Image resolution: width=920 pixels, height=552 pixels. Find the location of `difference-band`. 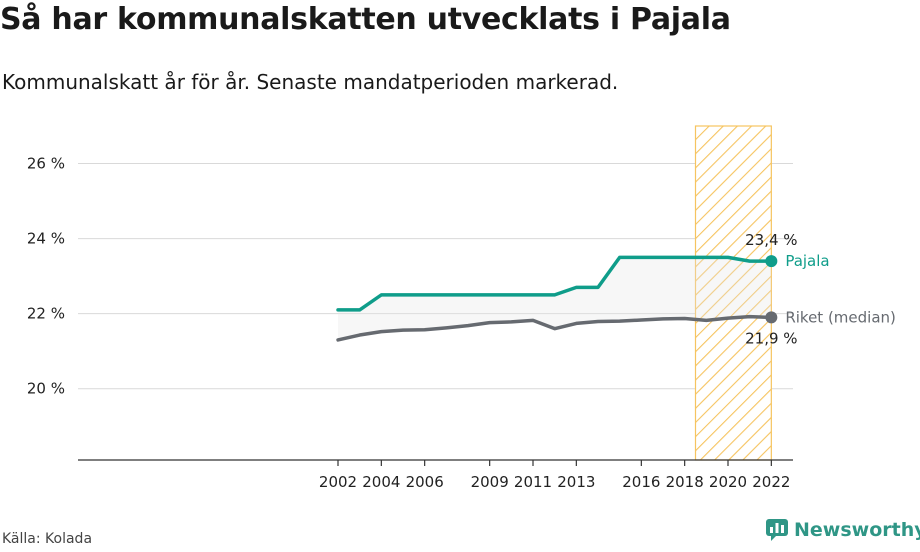

difference-band is located at coordinates (555, 298).